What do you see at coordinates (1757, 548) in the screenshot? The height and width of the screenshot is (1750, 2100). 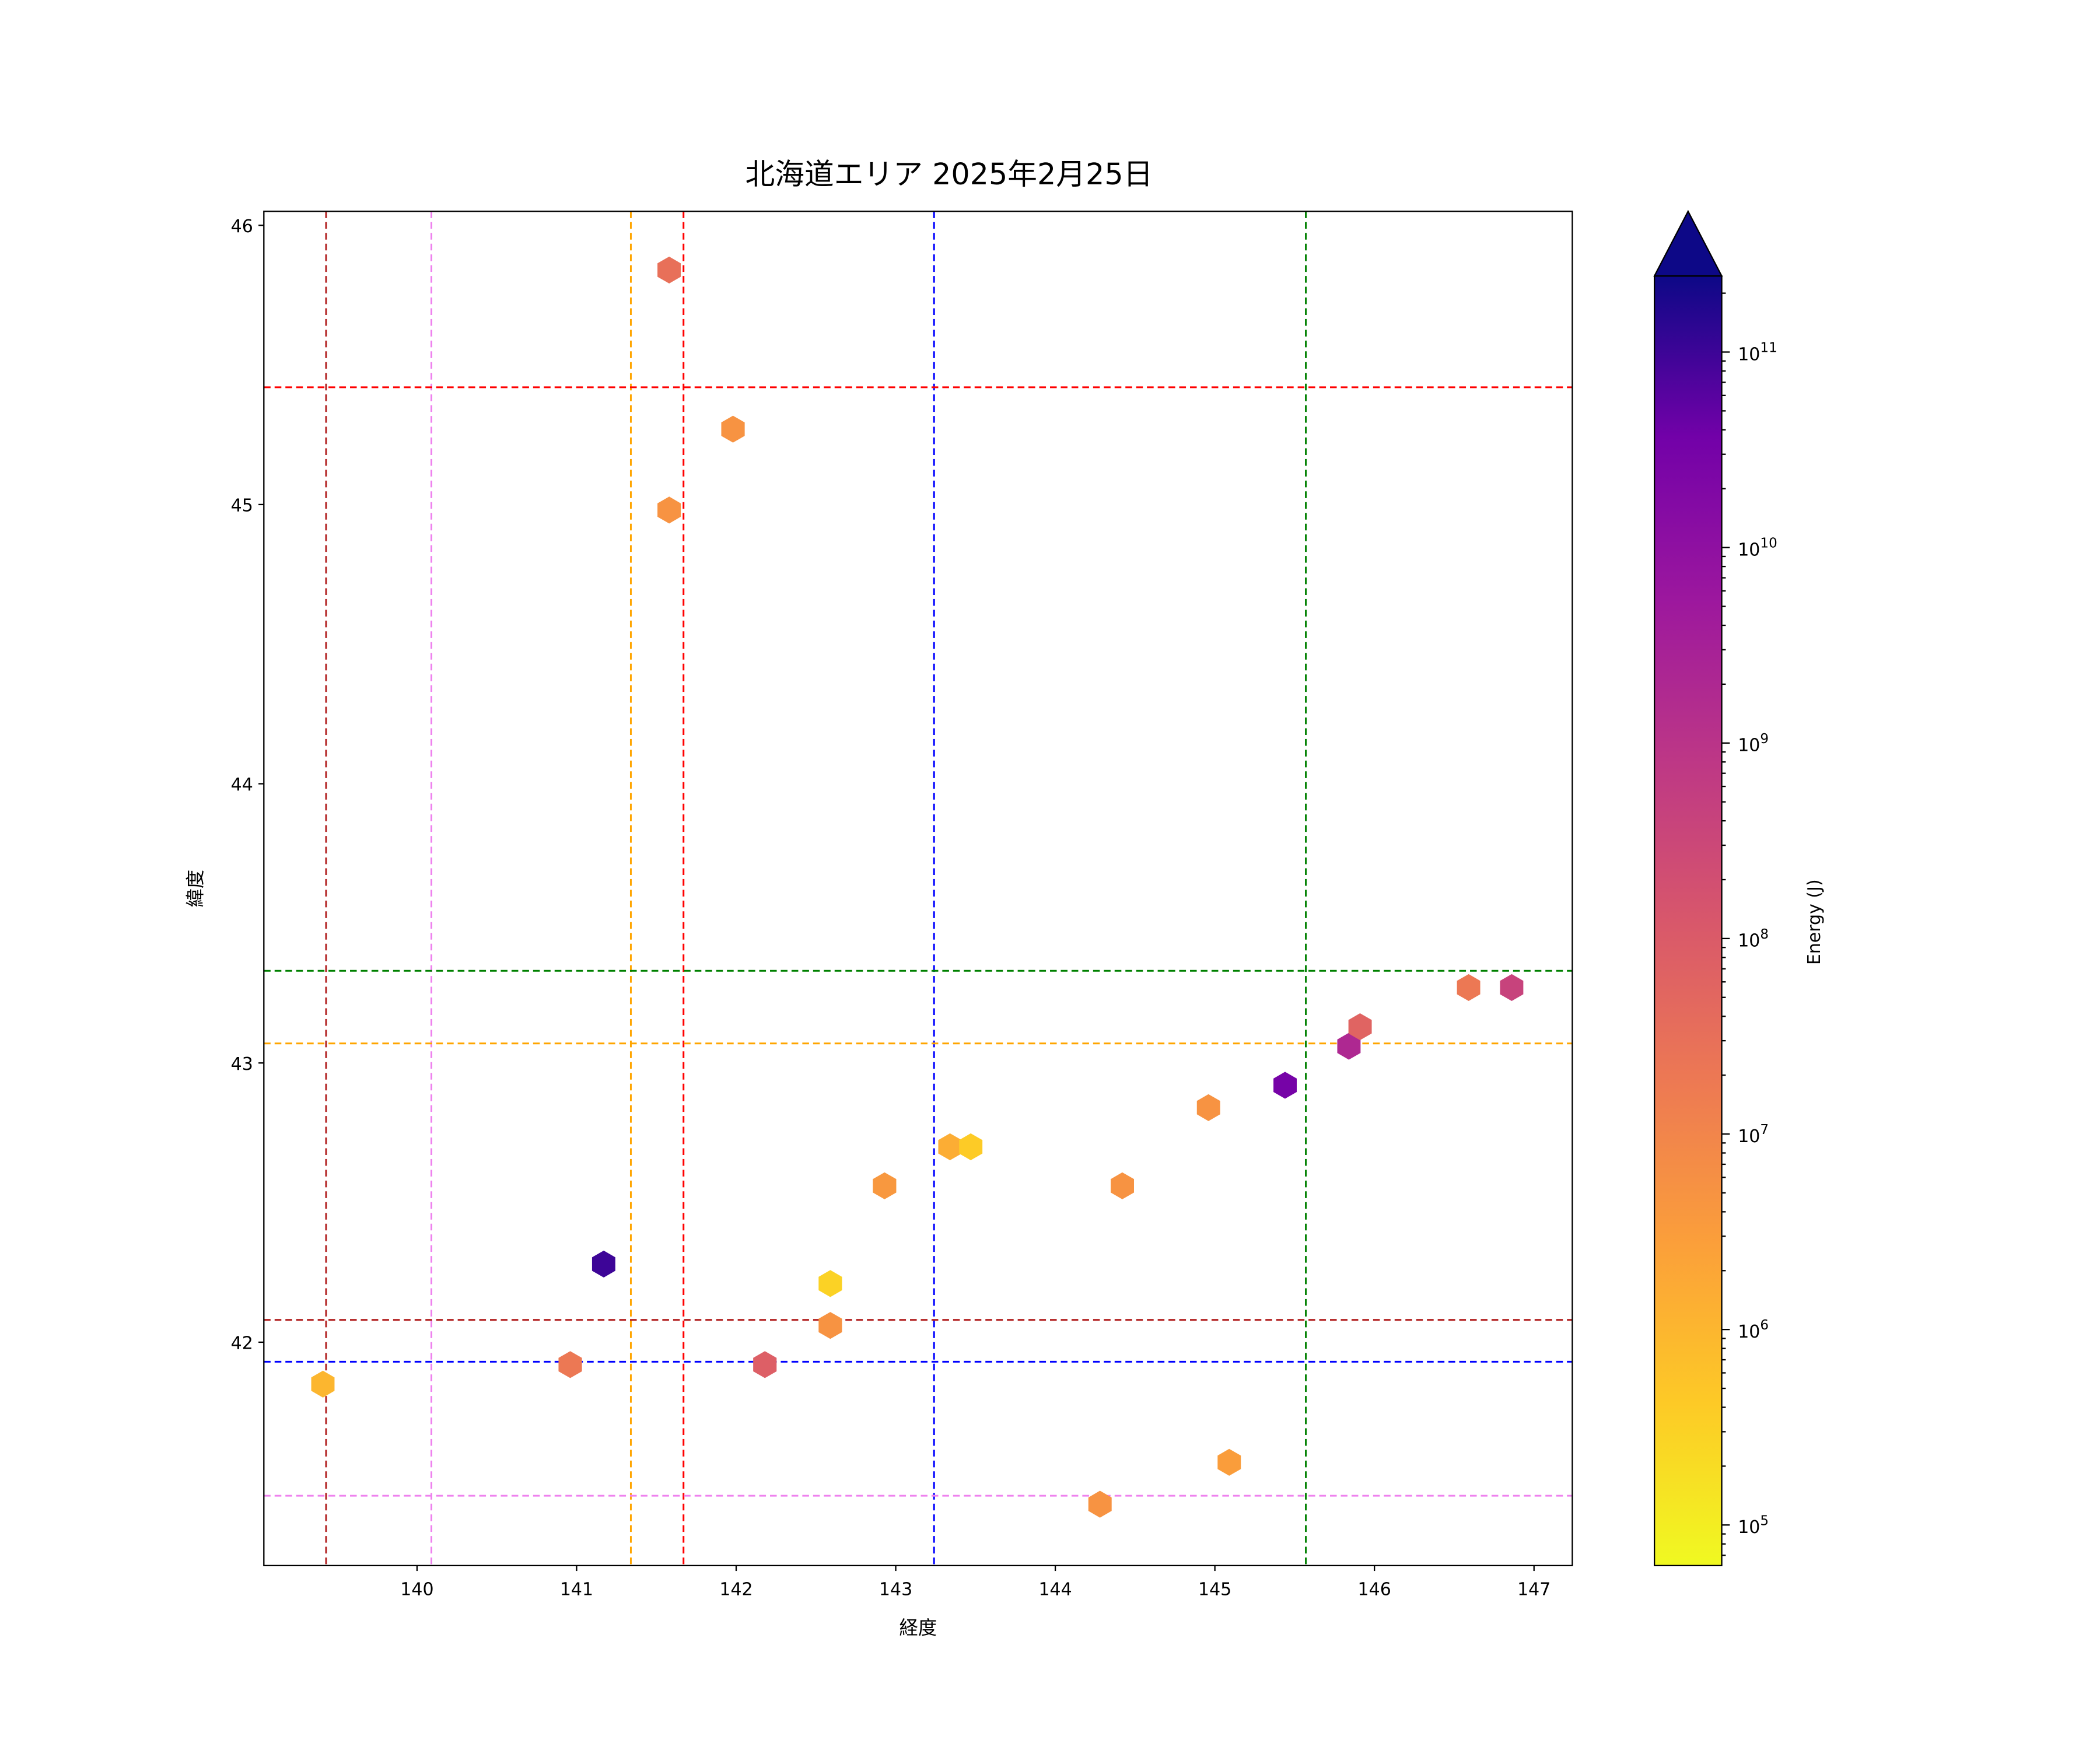 I see `colorbar-tick-label: 10¹⁰` at bounding box center [1757, 548].